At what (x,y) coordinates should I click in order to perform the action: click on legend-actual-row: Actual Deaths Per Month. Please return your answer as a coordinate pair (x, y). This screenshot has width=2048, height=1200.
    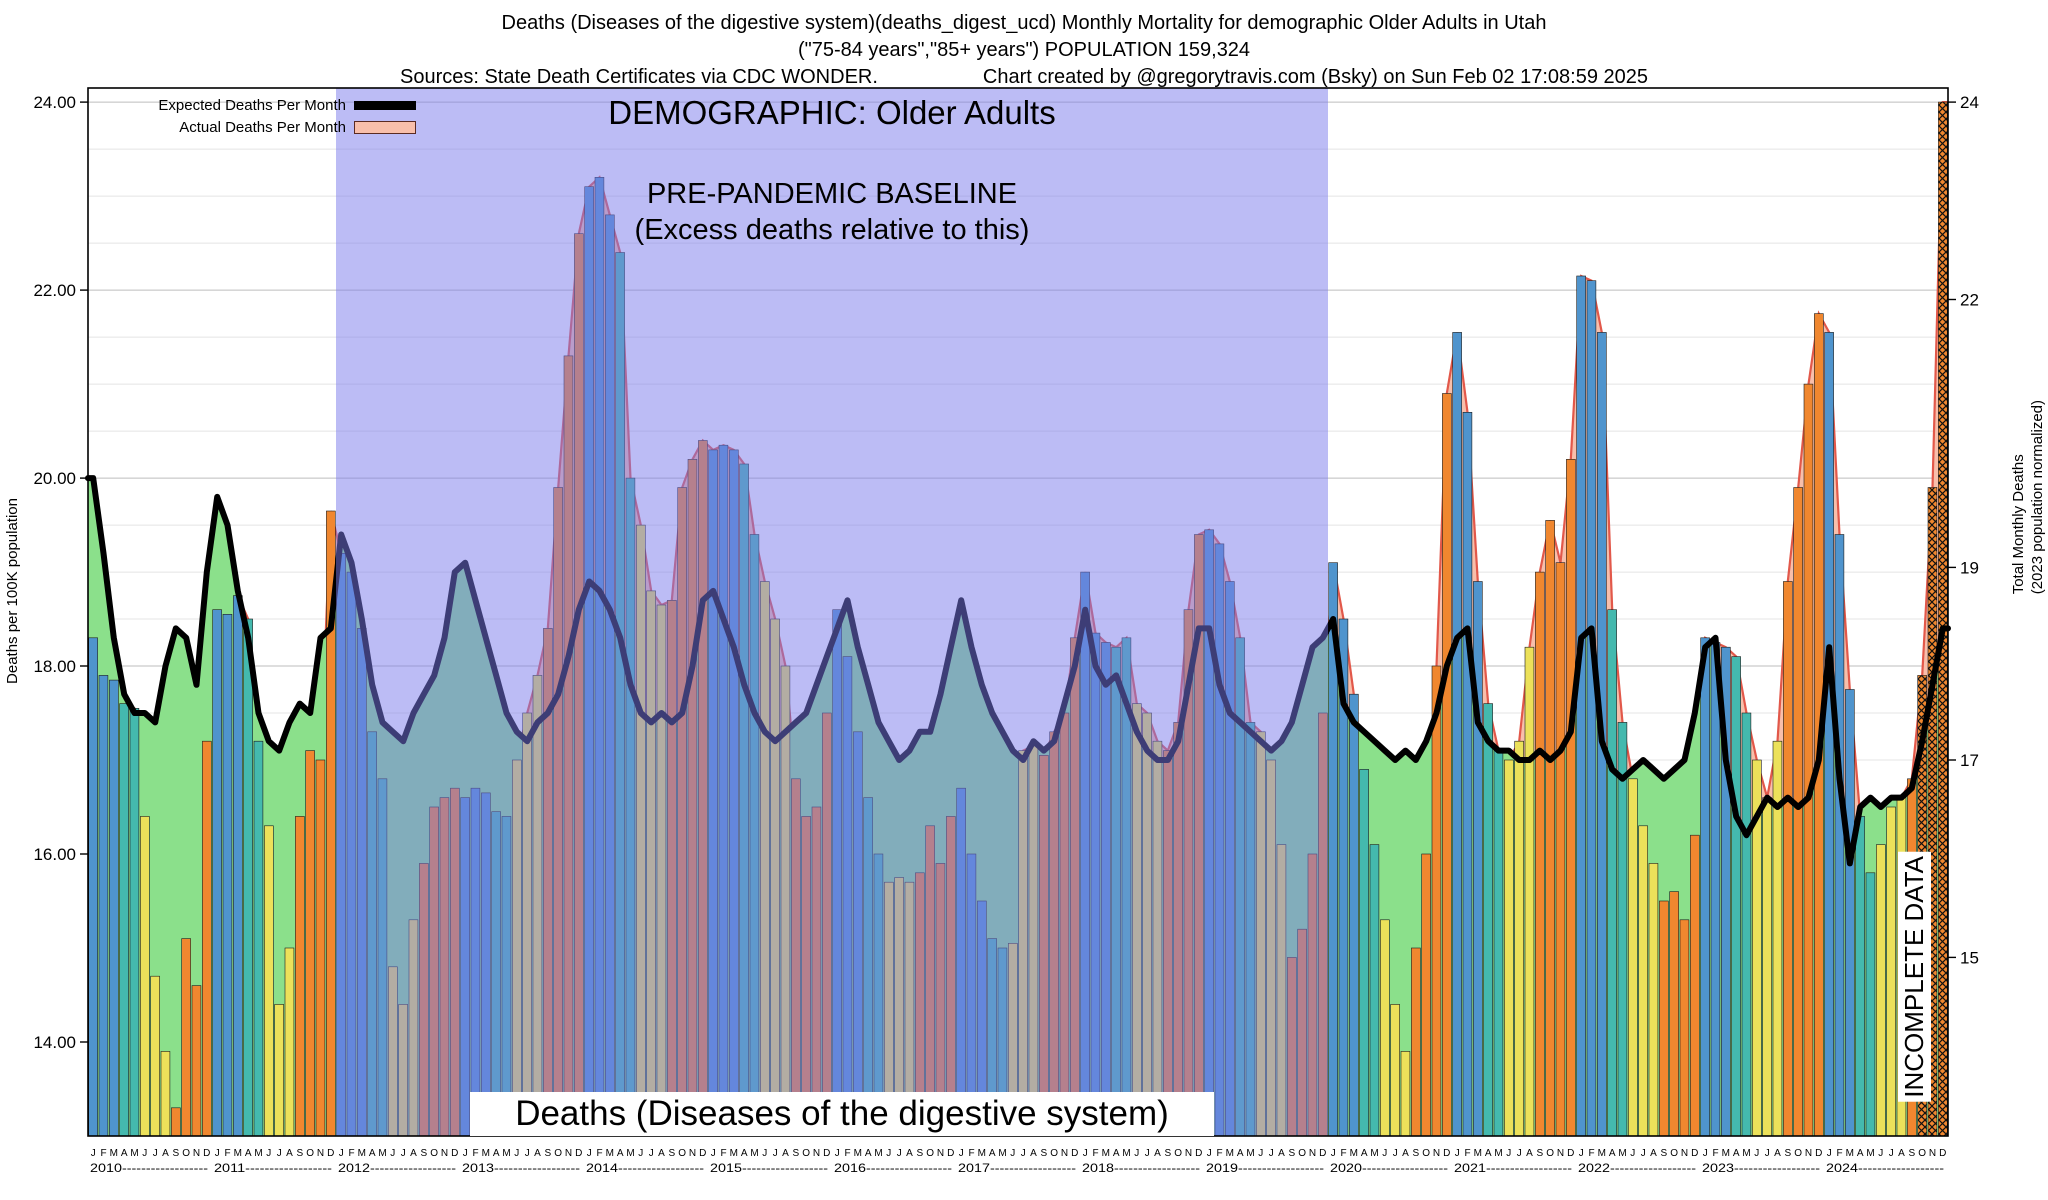
    Looking at the image, I should click on (260, 127).